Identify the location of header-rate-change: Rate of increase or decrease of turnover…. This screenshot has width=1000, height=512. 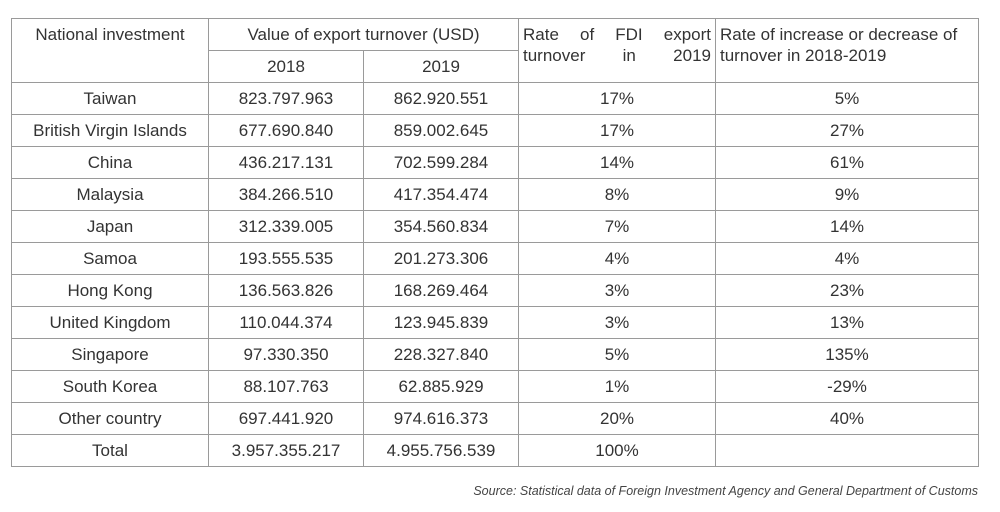
(847, 50).